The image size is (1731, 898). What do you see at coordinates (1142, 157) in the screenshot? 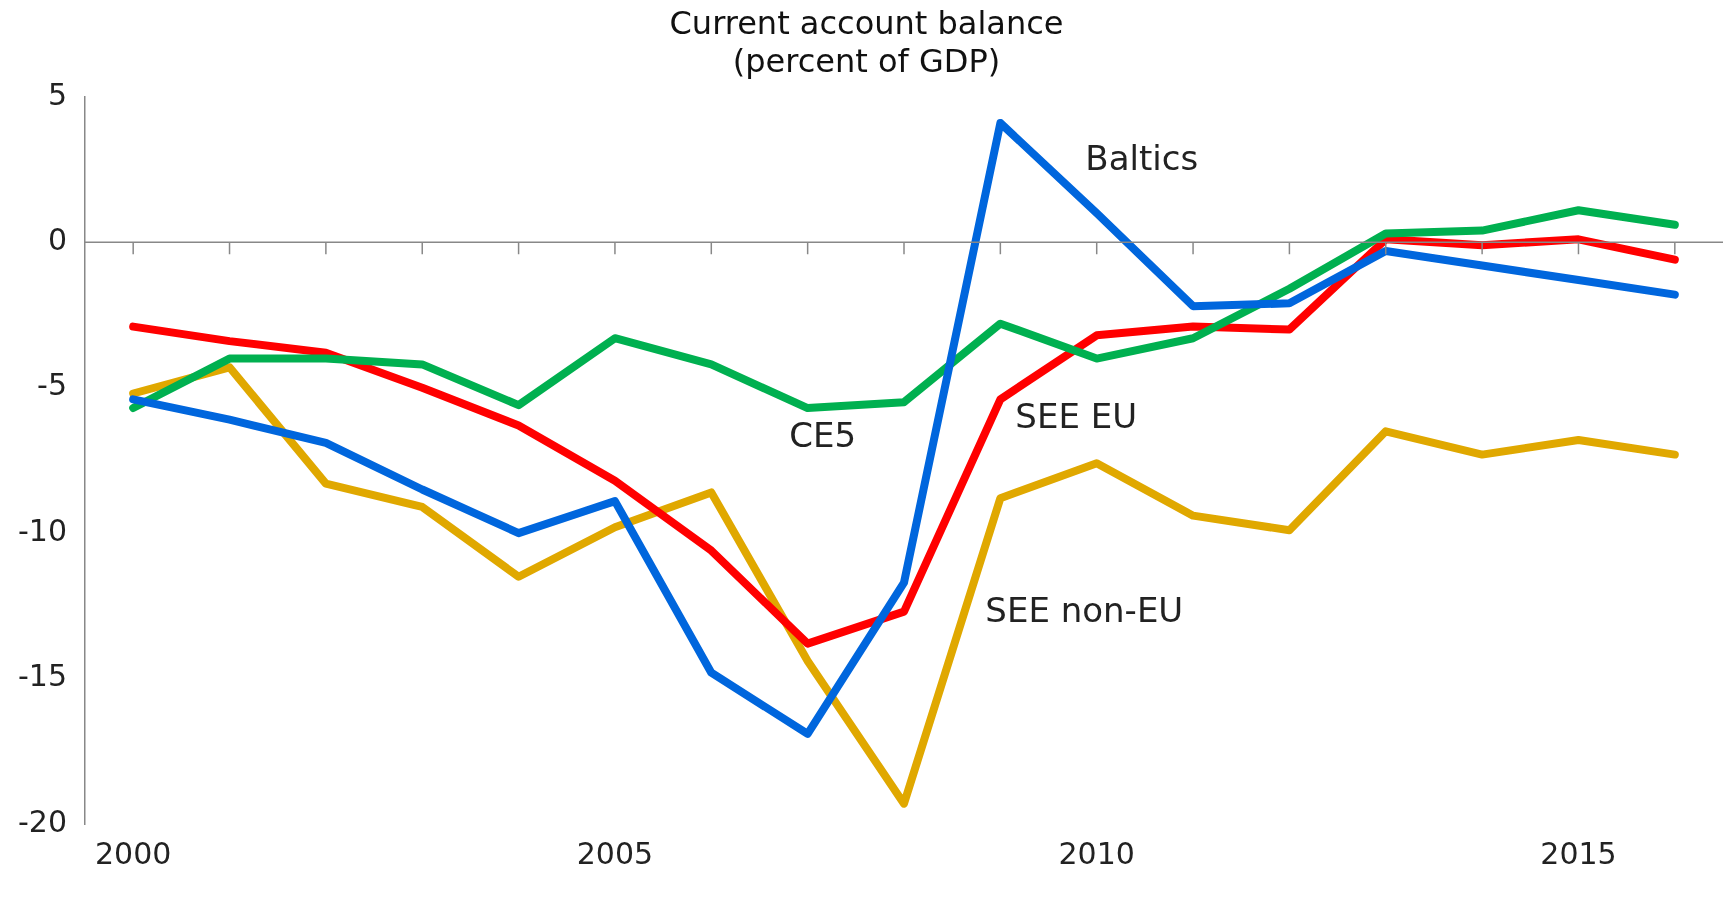
I see `series-label: Baltics` at bounding box center [1142, 157].